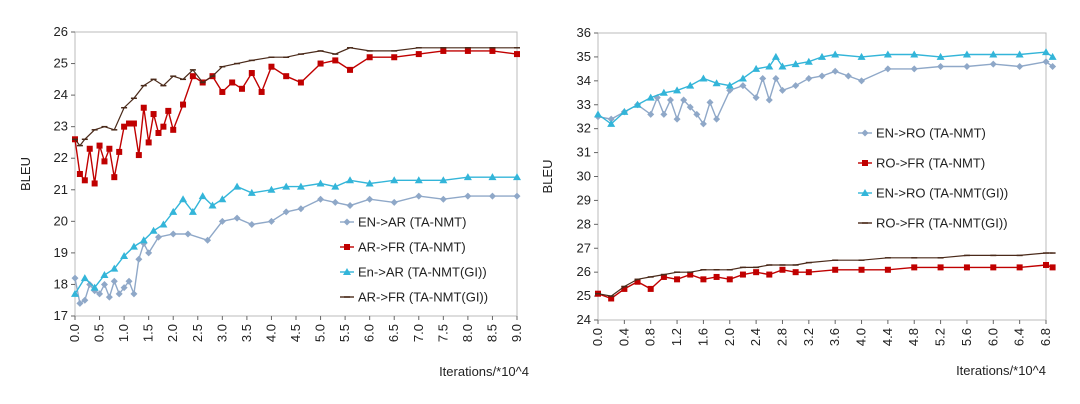 The height and width of the screenshot is (404, 1080). I want to click on series-ro-fr-ta-nmt-gi, so click(825, 274).